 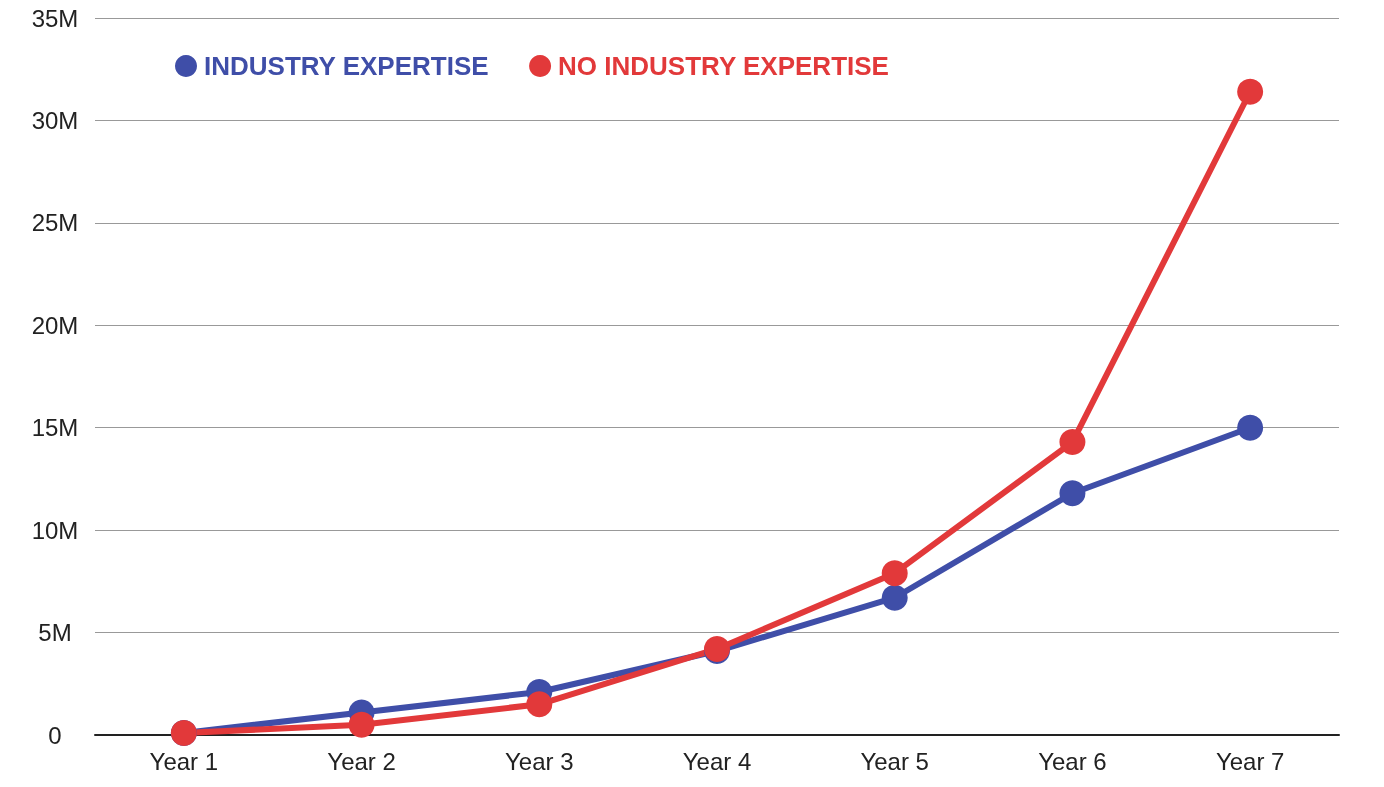 What do you see at coordinates (55, 18) in the screenshot?
I see `y-tick-label: 35M` at bounding box center [55, 18].